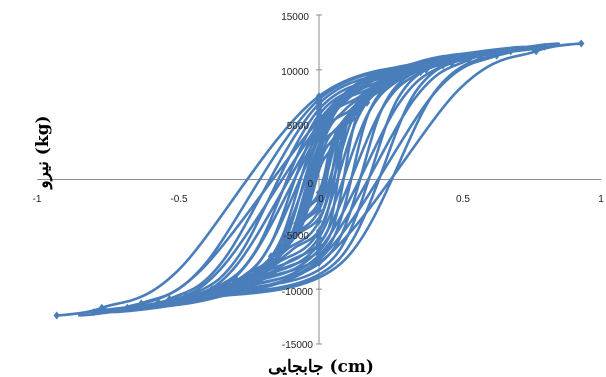 The image size is (606, 377). What do you see at coordinates (295, 17) in the screenshot?
I see `y-tick-label: 15000` at bounding box center [295, 17].